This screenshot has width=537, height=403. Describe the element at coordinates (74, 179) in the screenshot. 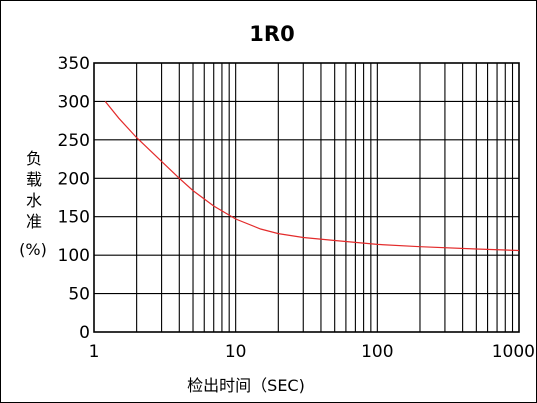

I see `y-tick-label: 200` at that location.